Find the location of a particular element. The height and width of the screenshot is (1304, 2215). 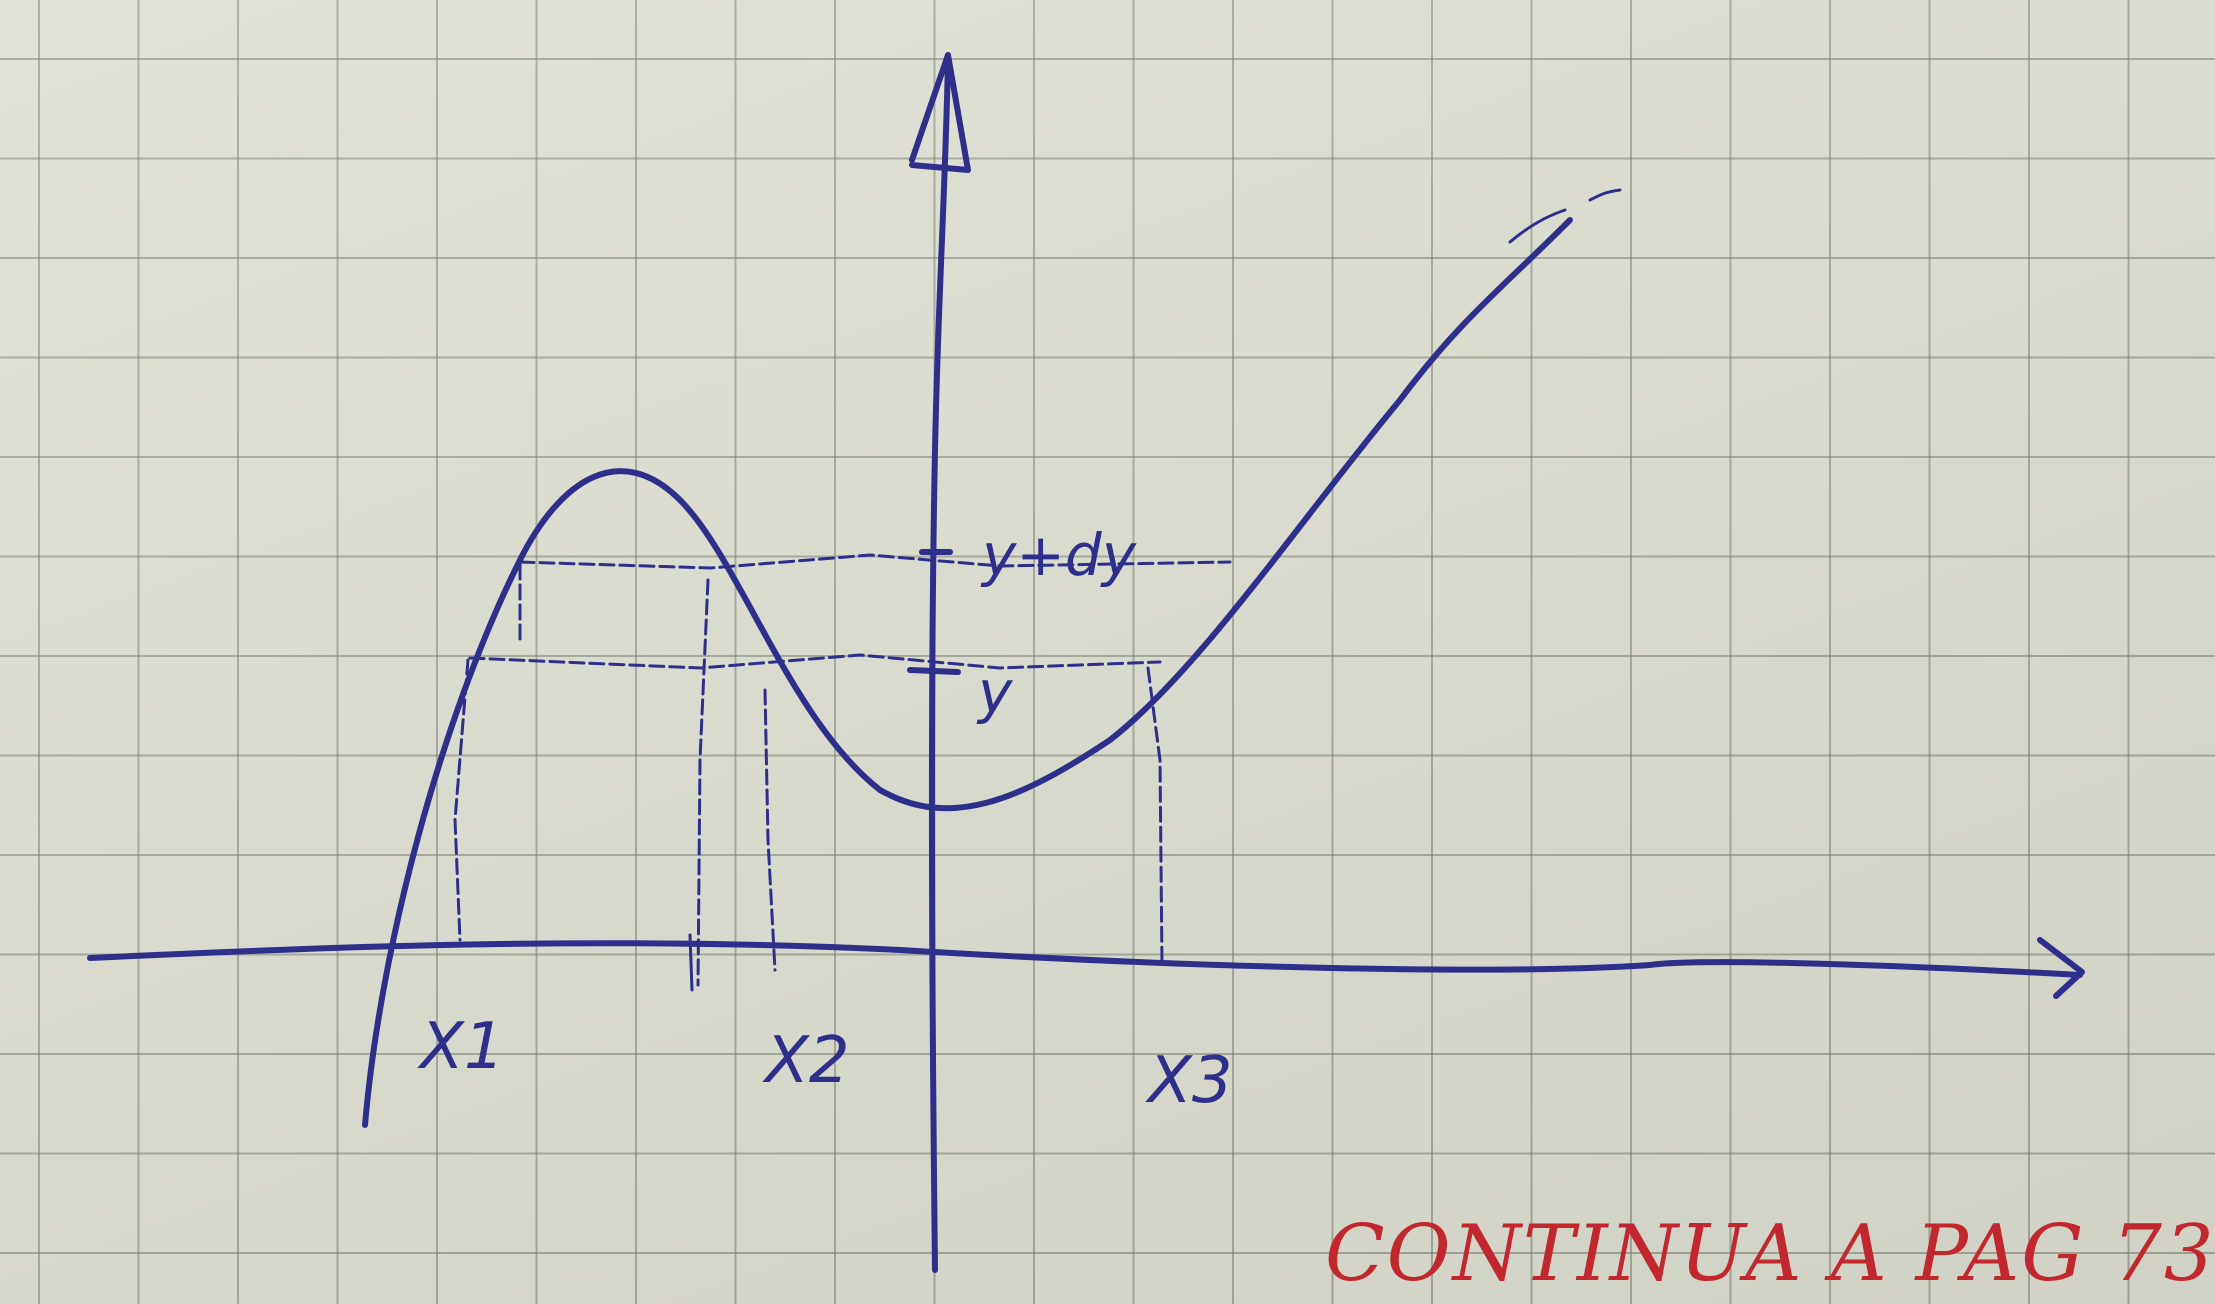

projection-x2-left is located at coordinates (703, 782).